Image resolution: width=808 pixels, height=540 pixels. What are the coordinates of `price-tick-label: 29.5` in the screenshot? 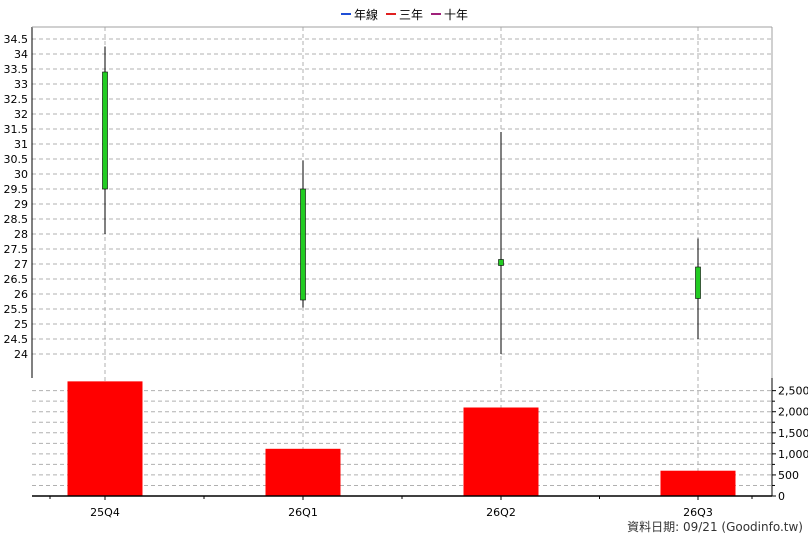 It's located at (16, 189).